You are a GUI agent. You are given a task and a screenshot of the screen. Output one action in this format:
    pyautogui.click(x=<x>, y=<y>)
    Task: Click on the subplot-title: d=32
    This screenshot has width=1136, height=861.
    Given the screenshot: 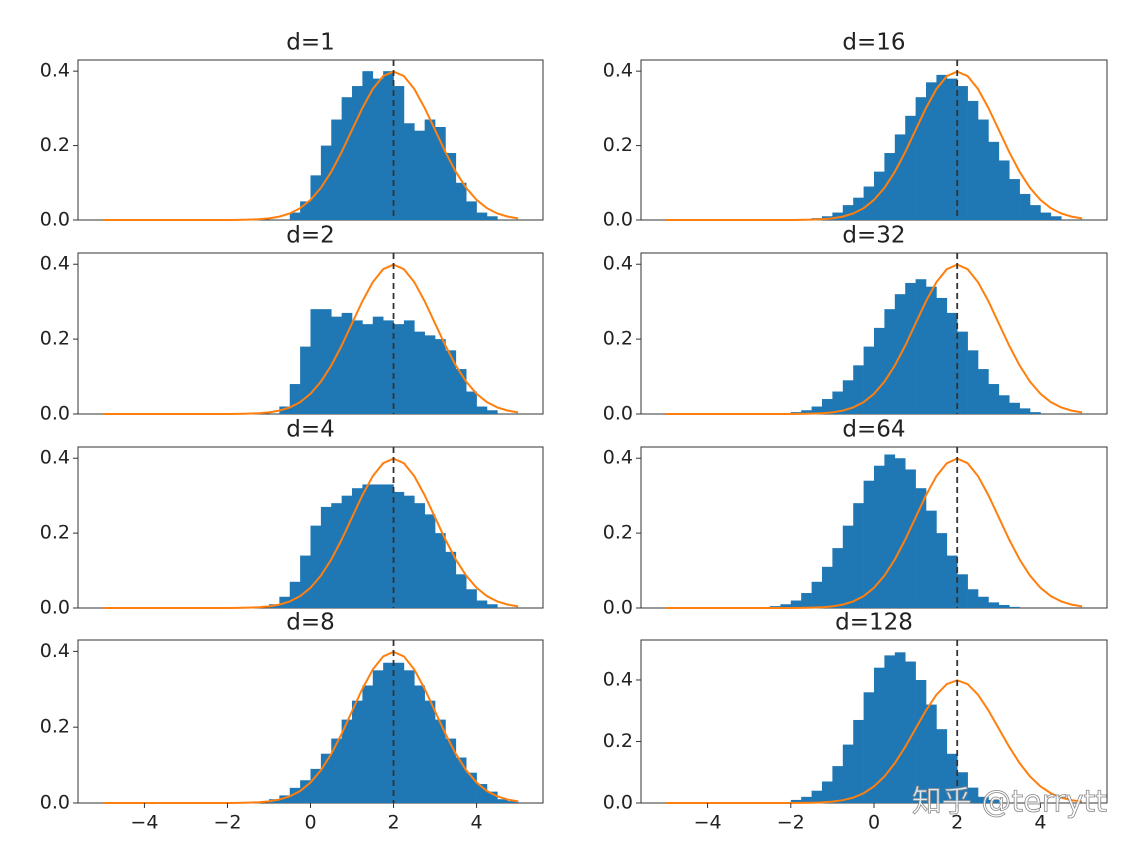 What is the action you would take?
    pyautogui.click(x=873, y=236)
    